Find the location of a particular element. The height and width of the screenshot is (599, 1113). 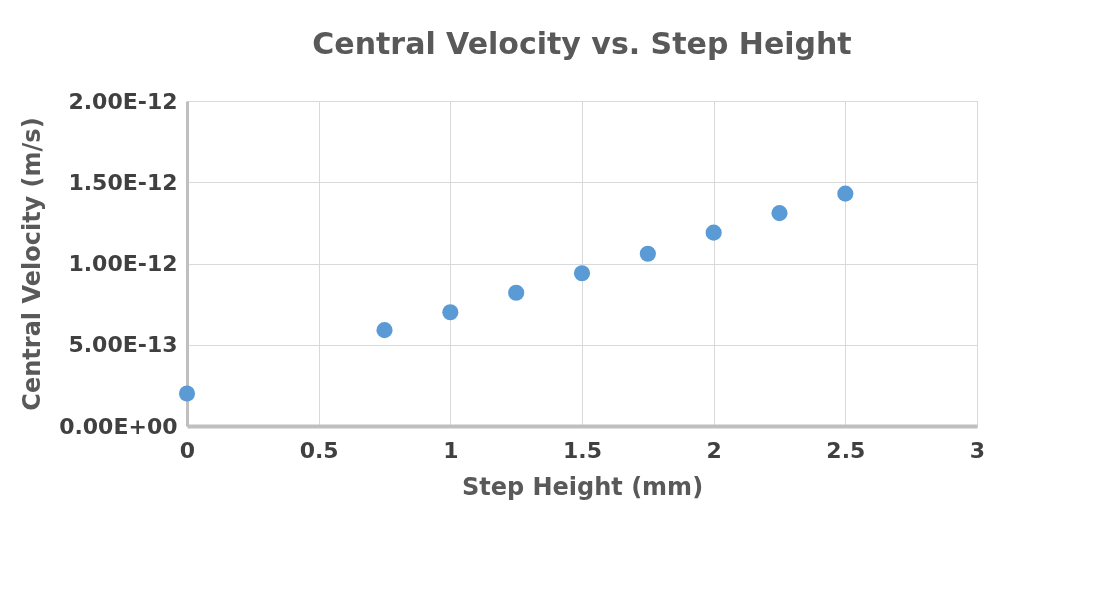

y-tick-label: 0.00E+00 is located at coordinates (118, 426).